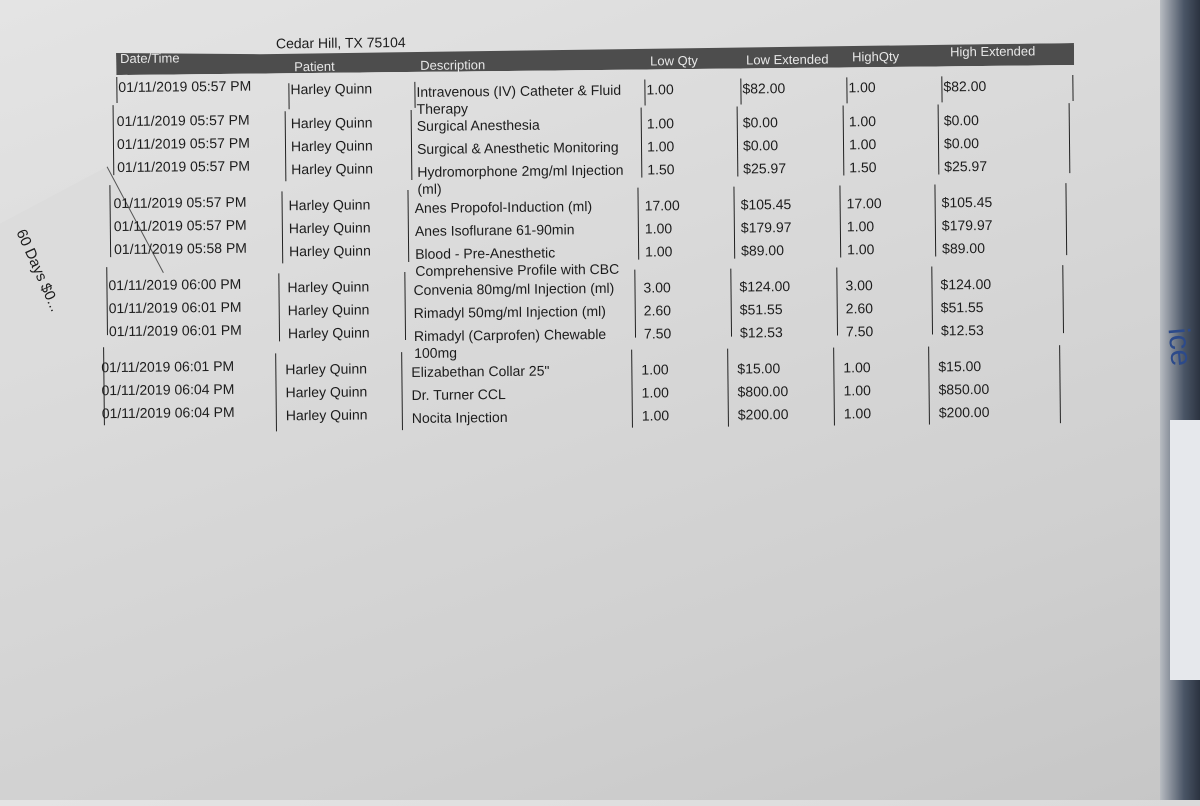  Describe the element at coordinates (992, 51) in the screenshot. I see `header-high-extended: High Extended` at that location.